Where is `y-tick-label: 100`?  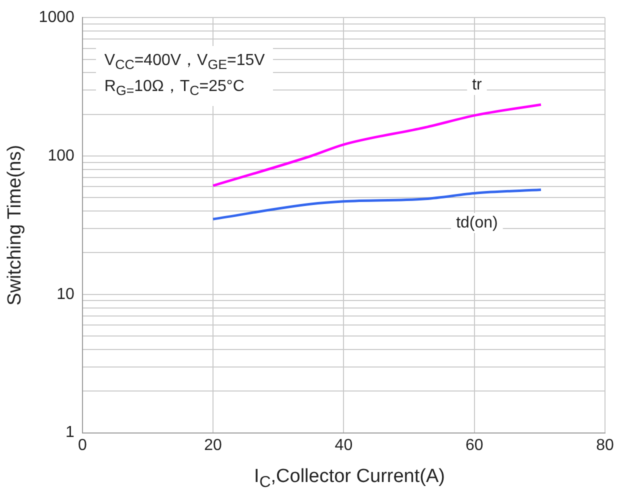
y-tick-label: 100 is located at coordinates (61, 155).